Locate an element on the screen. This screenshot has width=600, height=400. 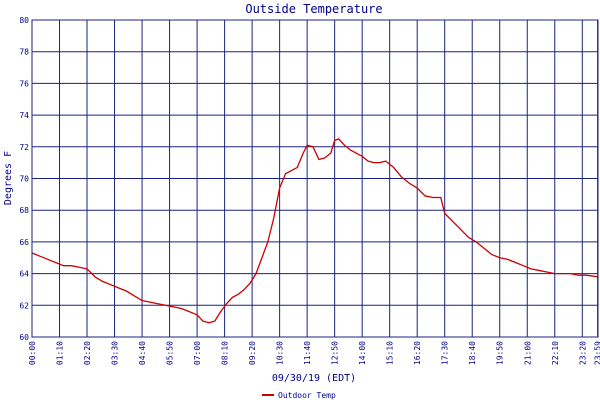
x-tick-label: 14:00 is located at coordinates (362, 353).